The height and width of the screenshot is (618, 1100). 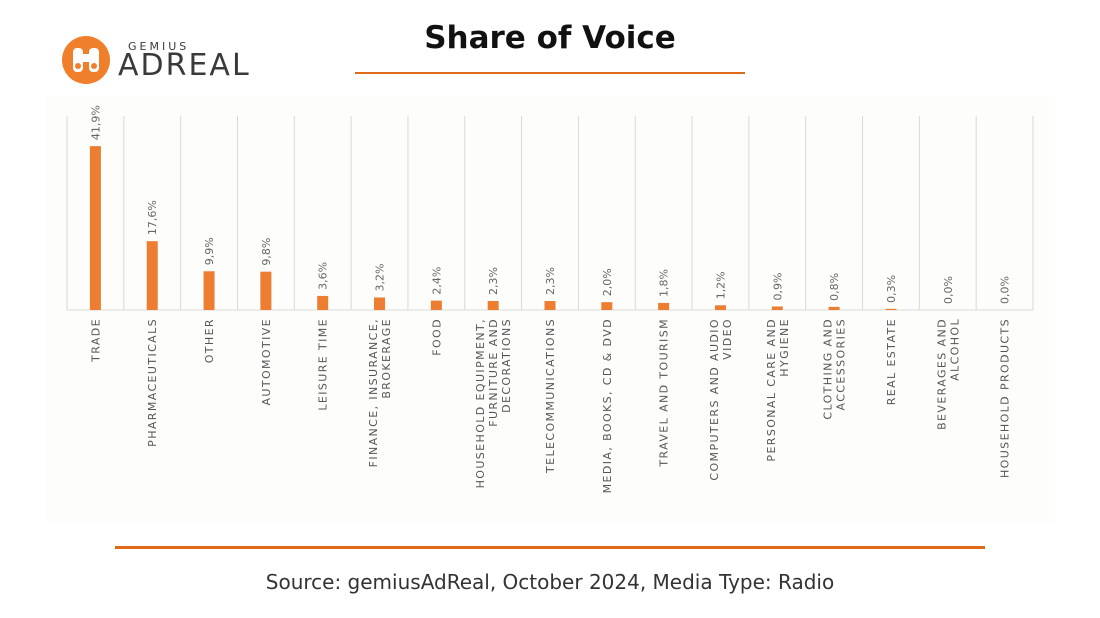 I want to click on category-label-line: OTHER, so click(x=209, y=340).